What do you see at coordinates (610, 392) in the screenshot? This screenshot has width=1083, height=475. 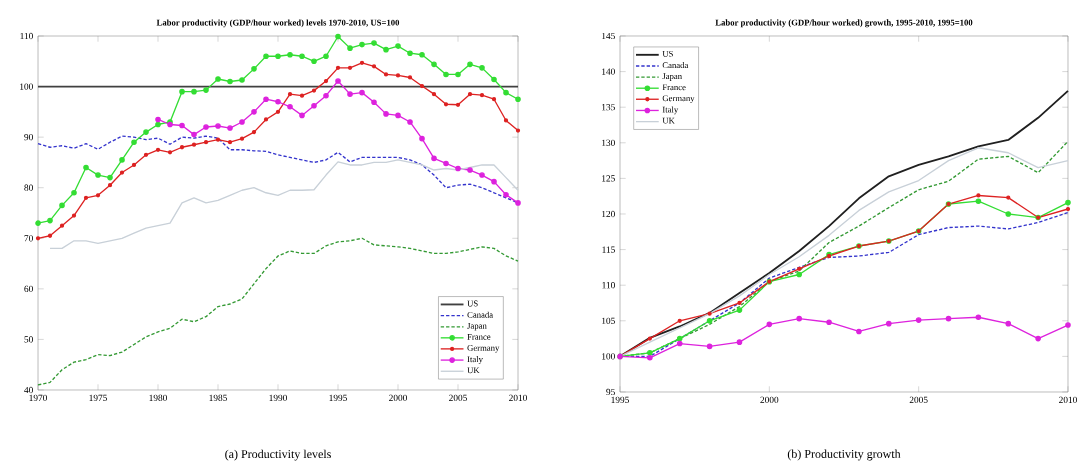 I see `y-tick-label: 95` at bounding box center [610, 392].